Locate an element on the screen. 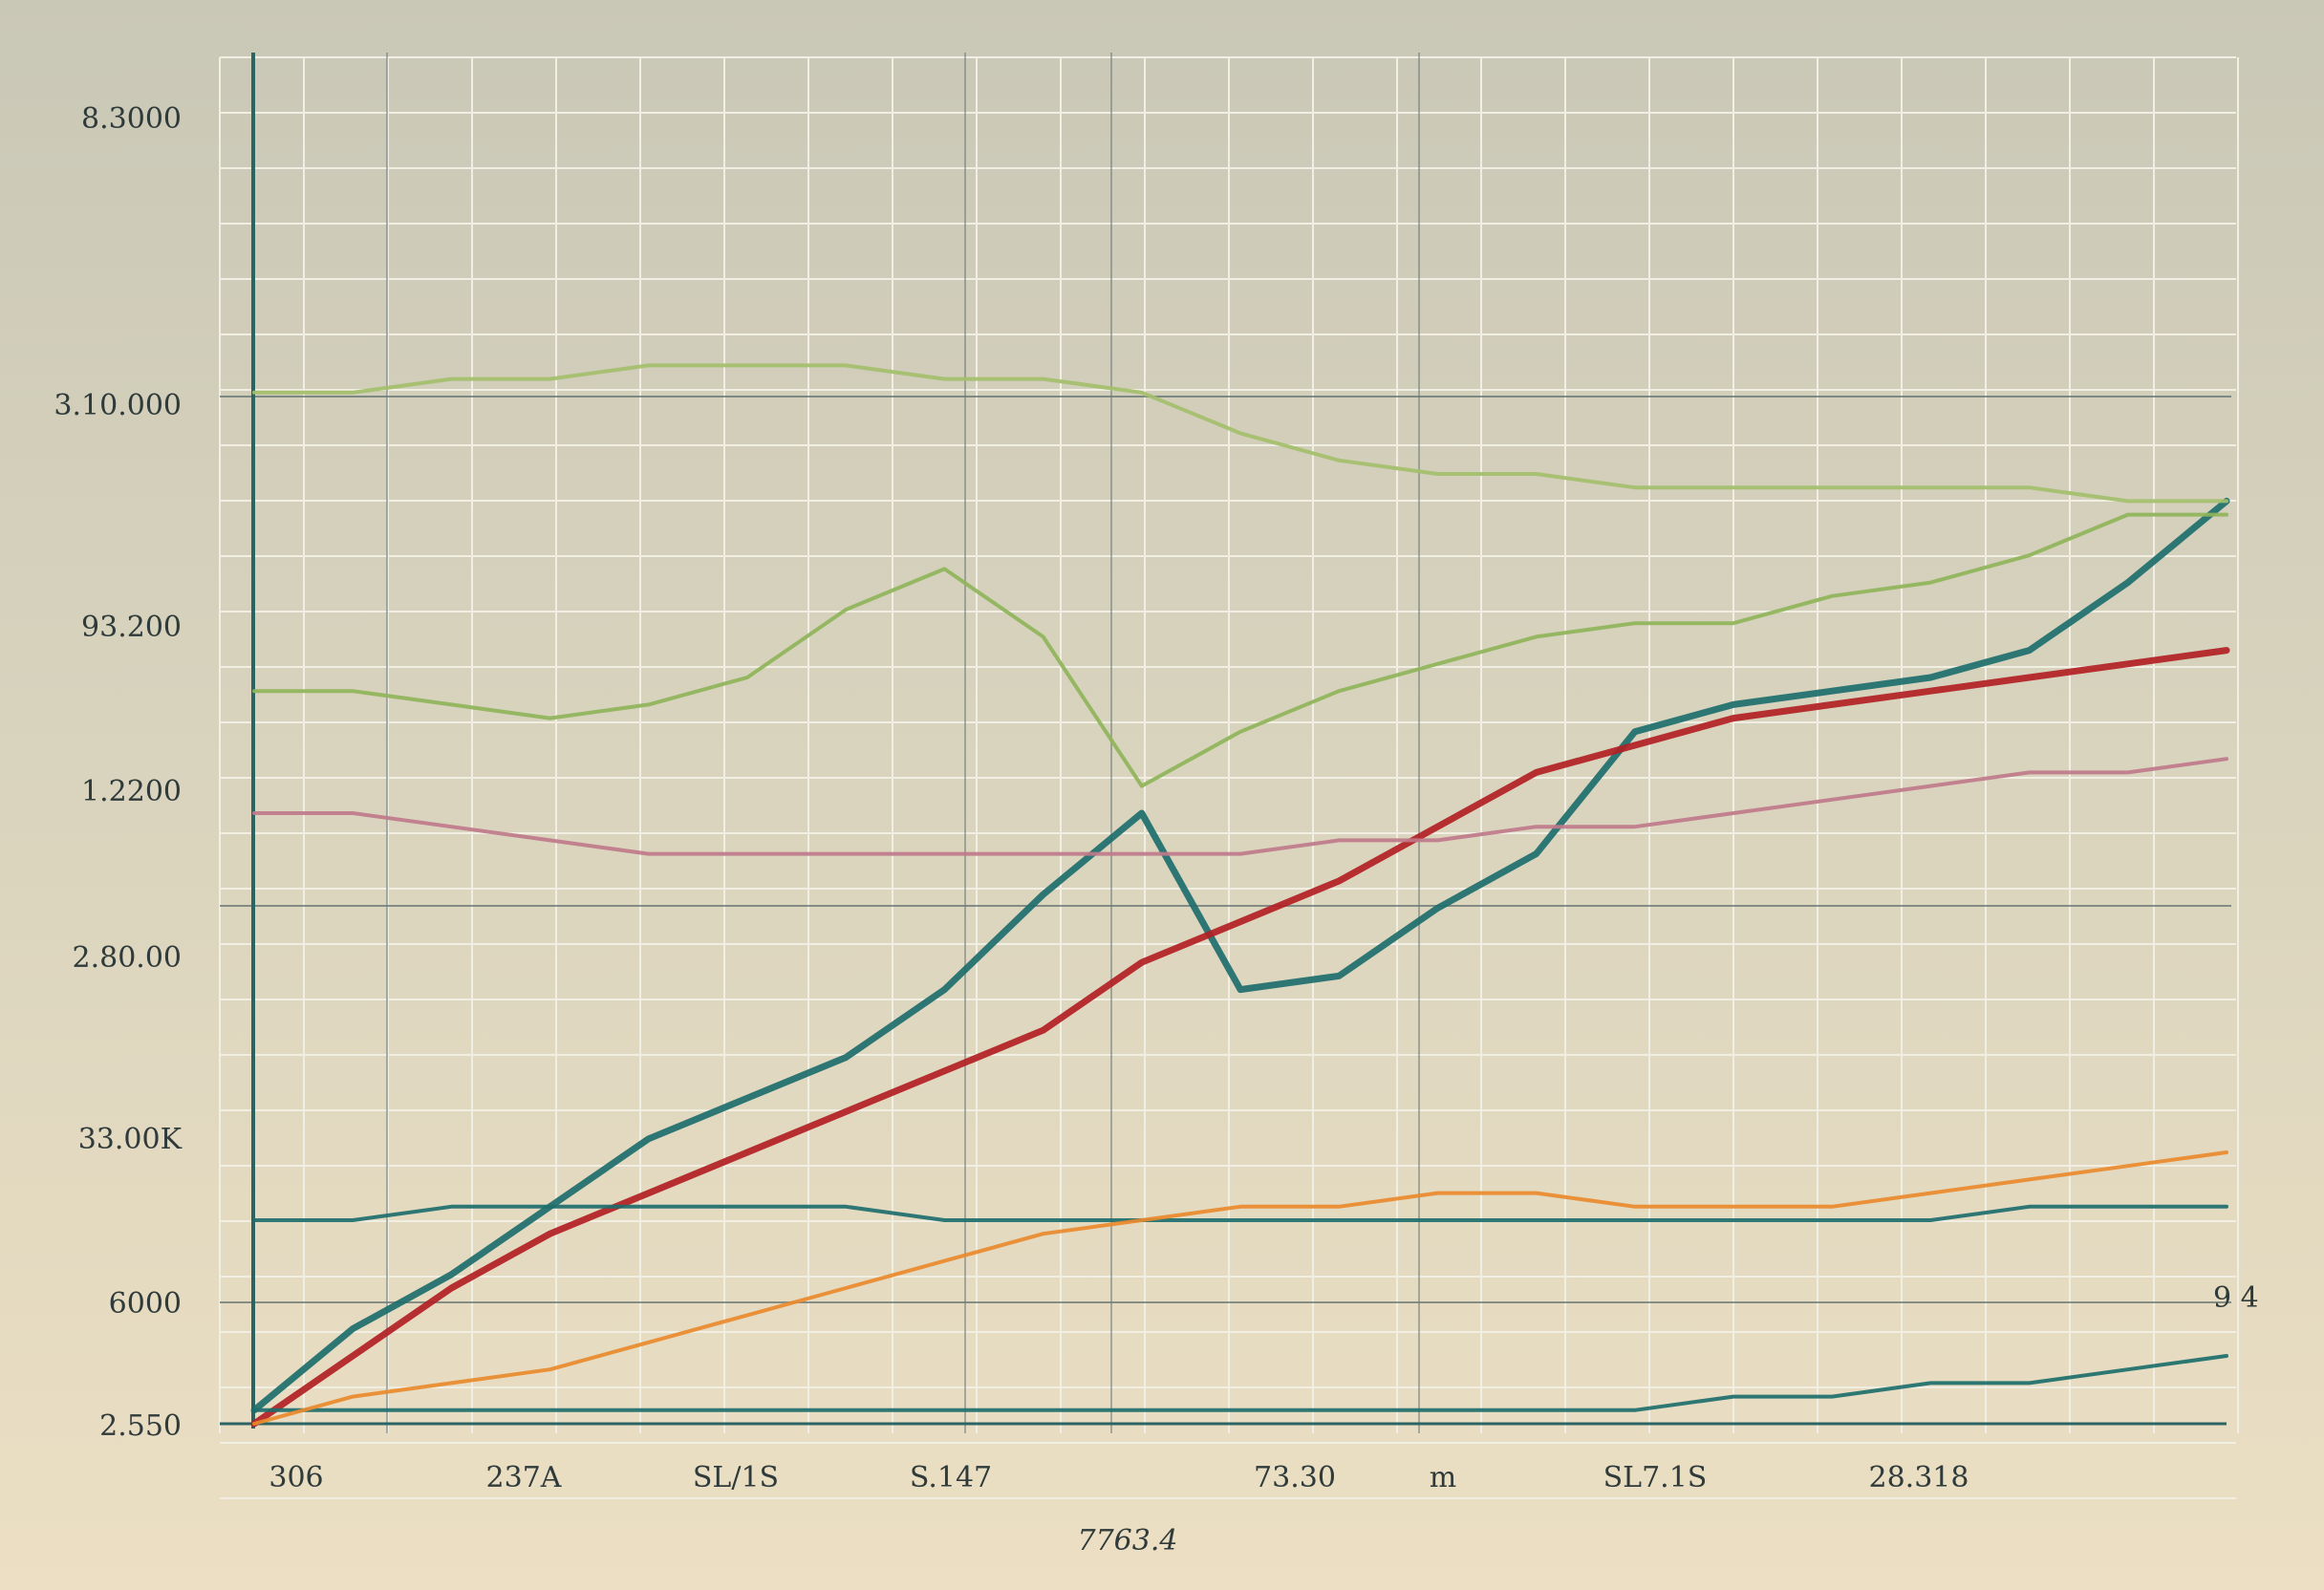 The width and height of the screenshot is (2324, 1590). x-tick-label: 73.30 is located at coordinates (1295, 1477).